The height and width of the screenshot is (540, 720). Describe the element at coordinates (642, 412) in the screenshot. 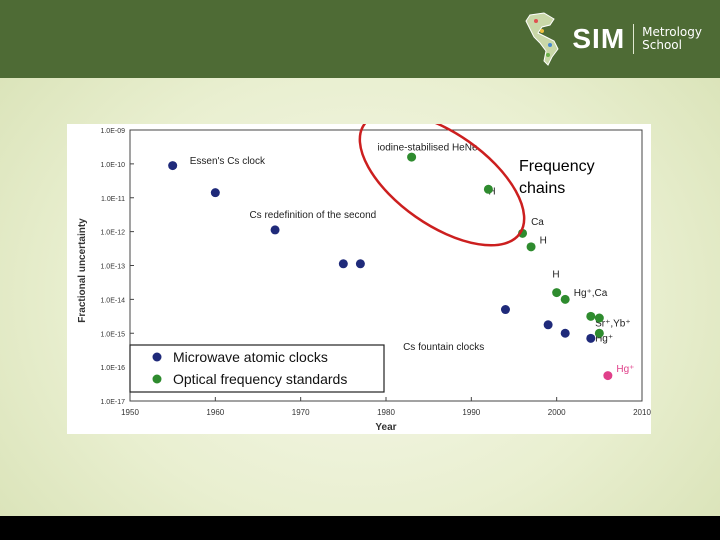

I see `x-tick-label: 2010` at that location.